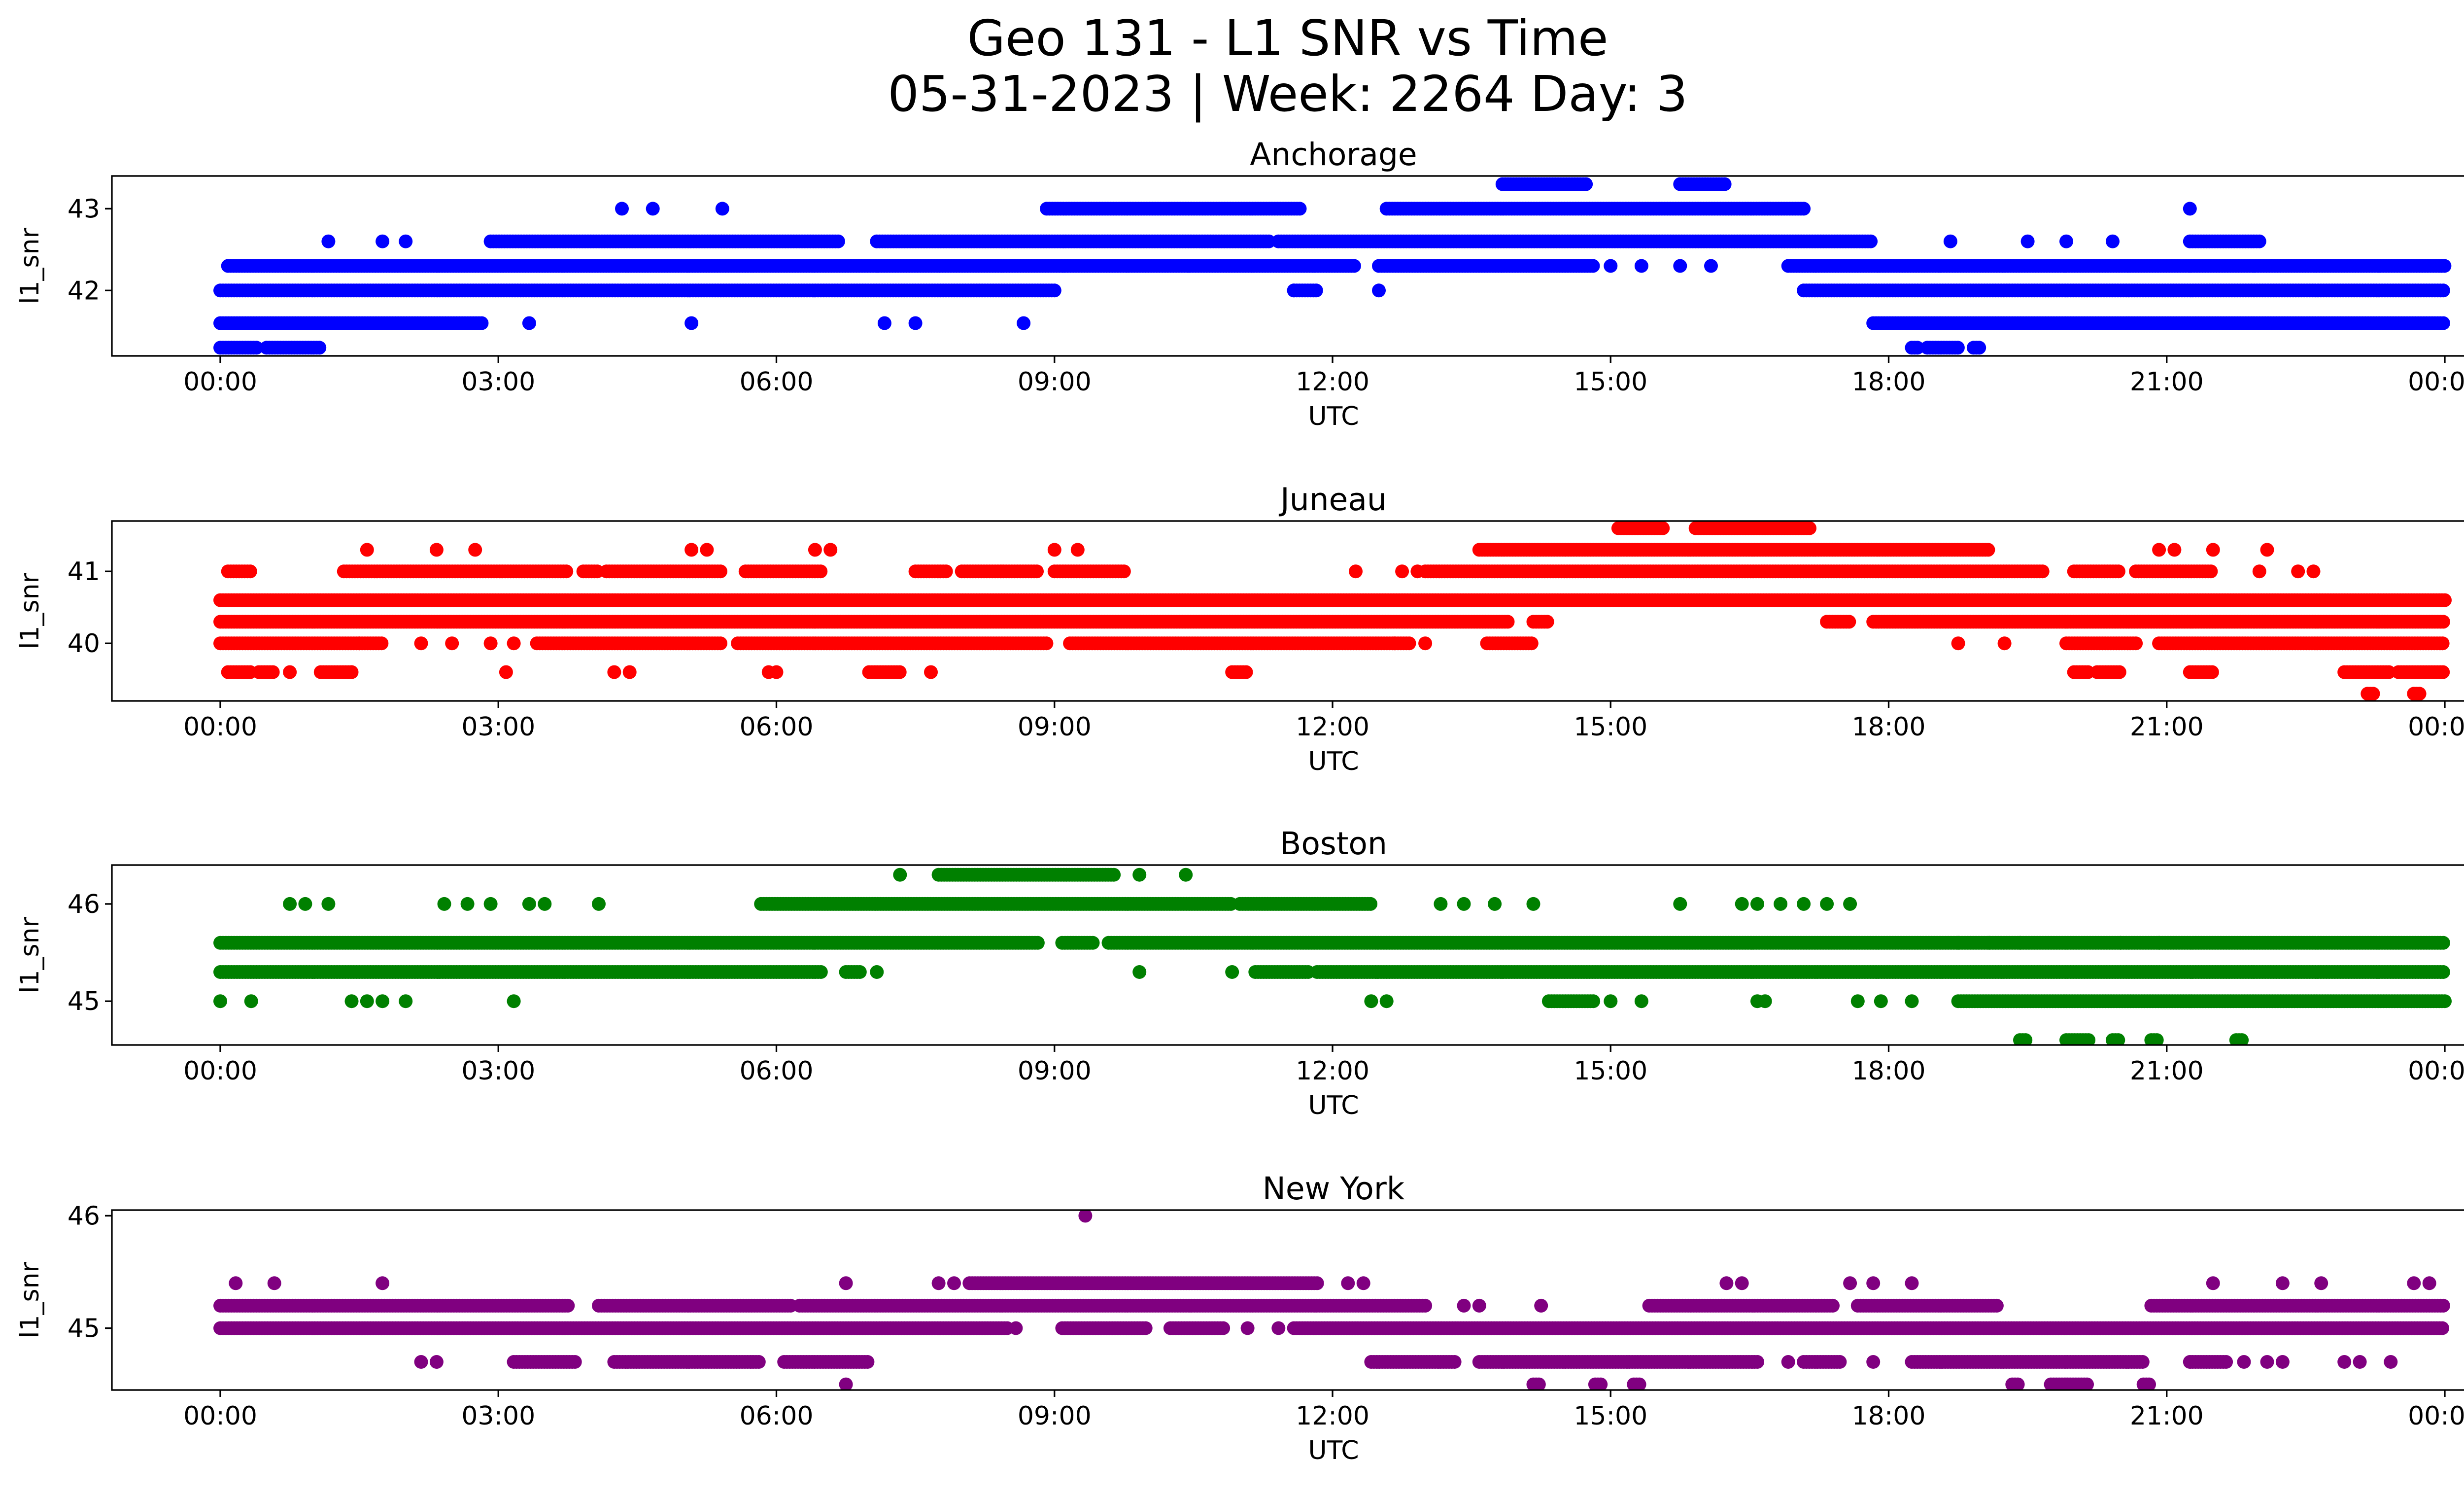  What do you see at coordinates (1332, 382) in the screenshot?
I see `x-tick-label: 12:00` at bounding box center [1332, 382].